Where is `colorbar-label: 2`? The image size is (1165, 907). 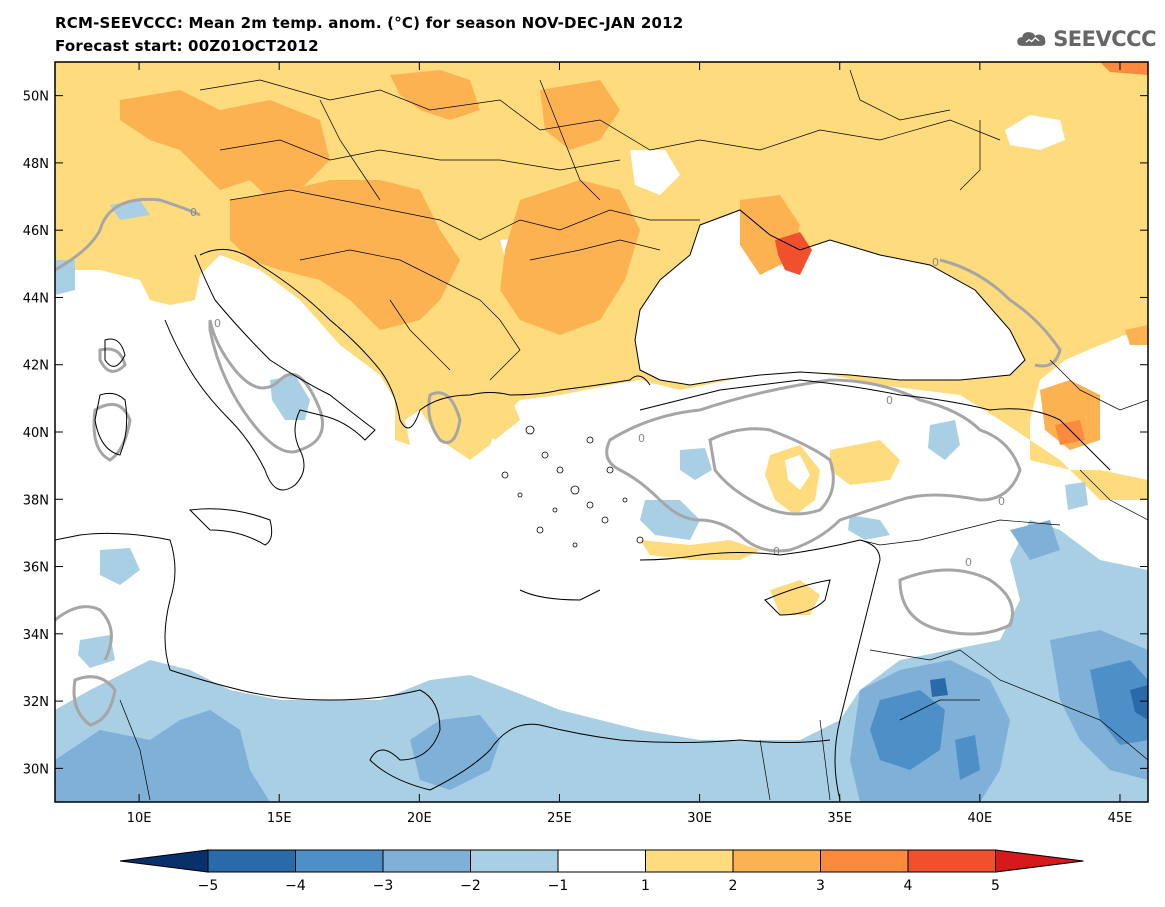 colorbar-label: 2 is located at coordinates (733, 886).